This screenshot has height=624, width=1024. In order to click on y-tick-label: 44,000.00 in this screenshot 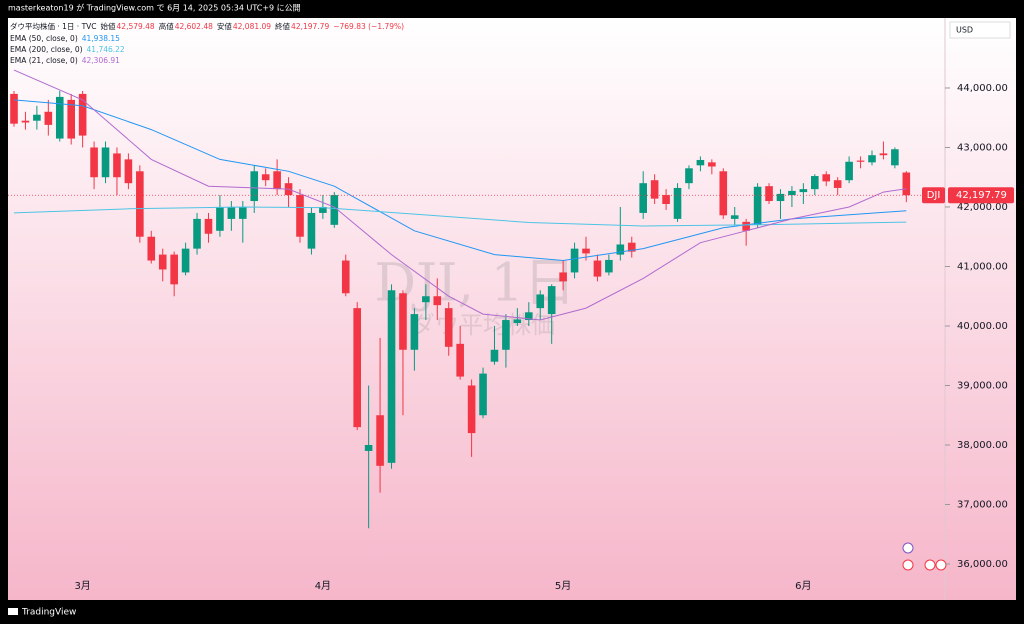, I will do `click(982, 88)`.